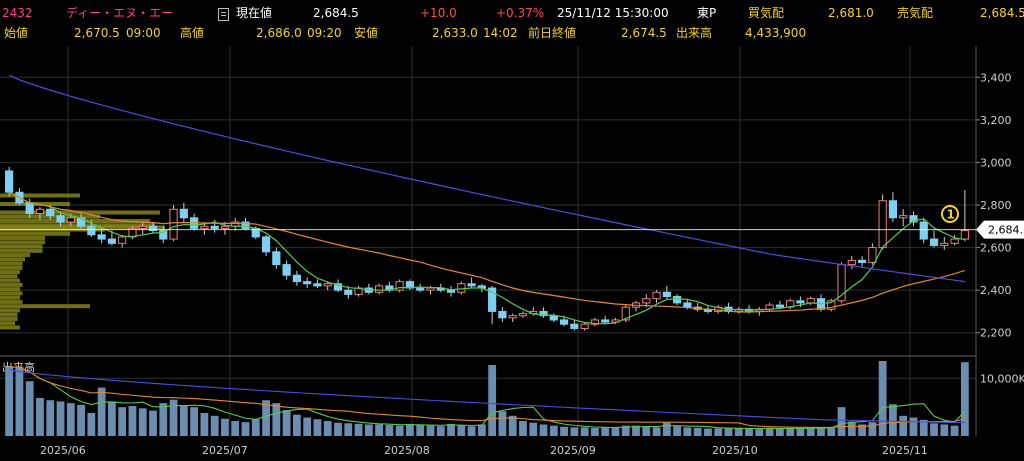 The height and width of the screenshot is (461, 1024). Describe the element at coordinates (520, 13) in the screenshot. I see `price-change-pct: +0.37%` at that location.